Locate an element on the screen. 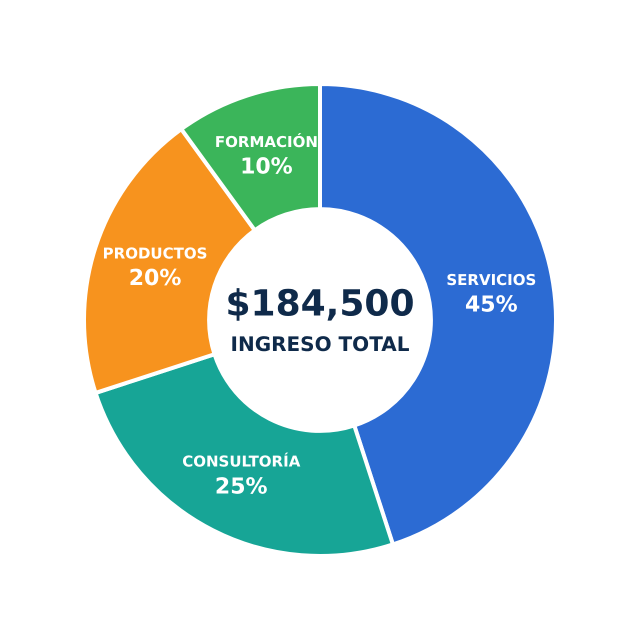 The image size is (640, 640). data-label: 20% is located at coordinates (155, 279).